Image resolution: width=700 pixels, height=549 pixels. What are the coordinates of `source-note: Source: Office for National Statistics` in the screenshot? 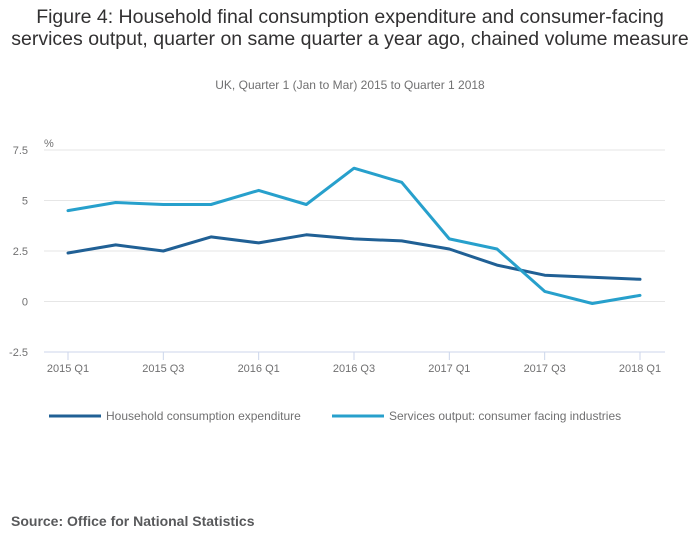 It's located at (133, 521).